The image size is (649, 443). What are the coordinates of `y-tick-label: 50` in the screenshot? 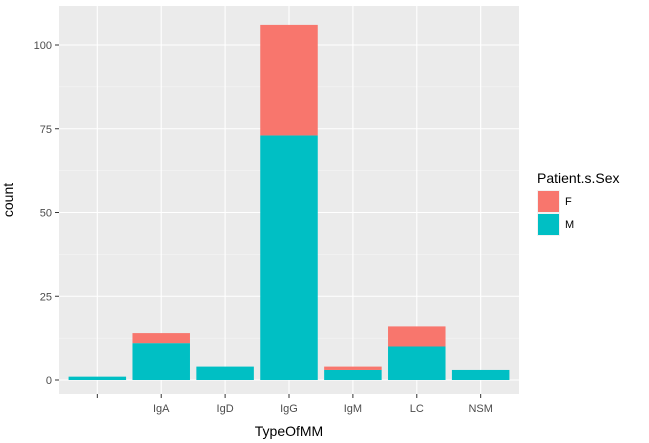 It's located at (46, 214).